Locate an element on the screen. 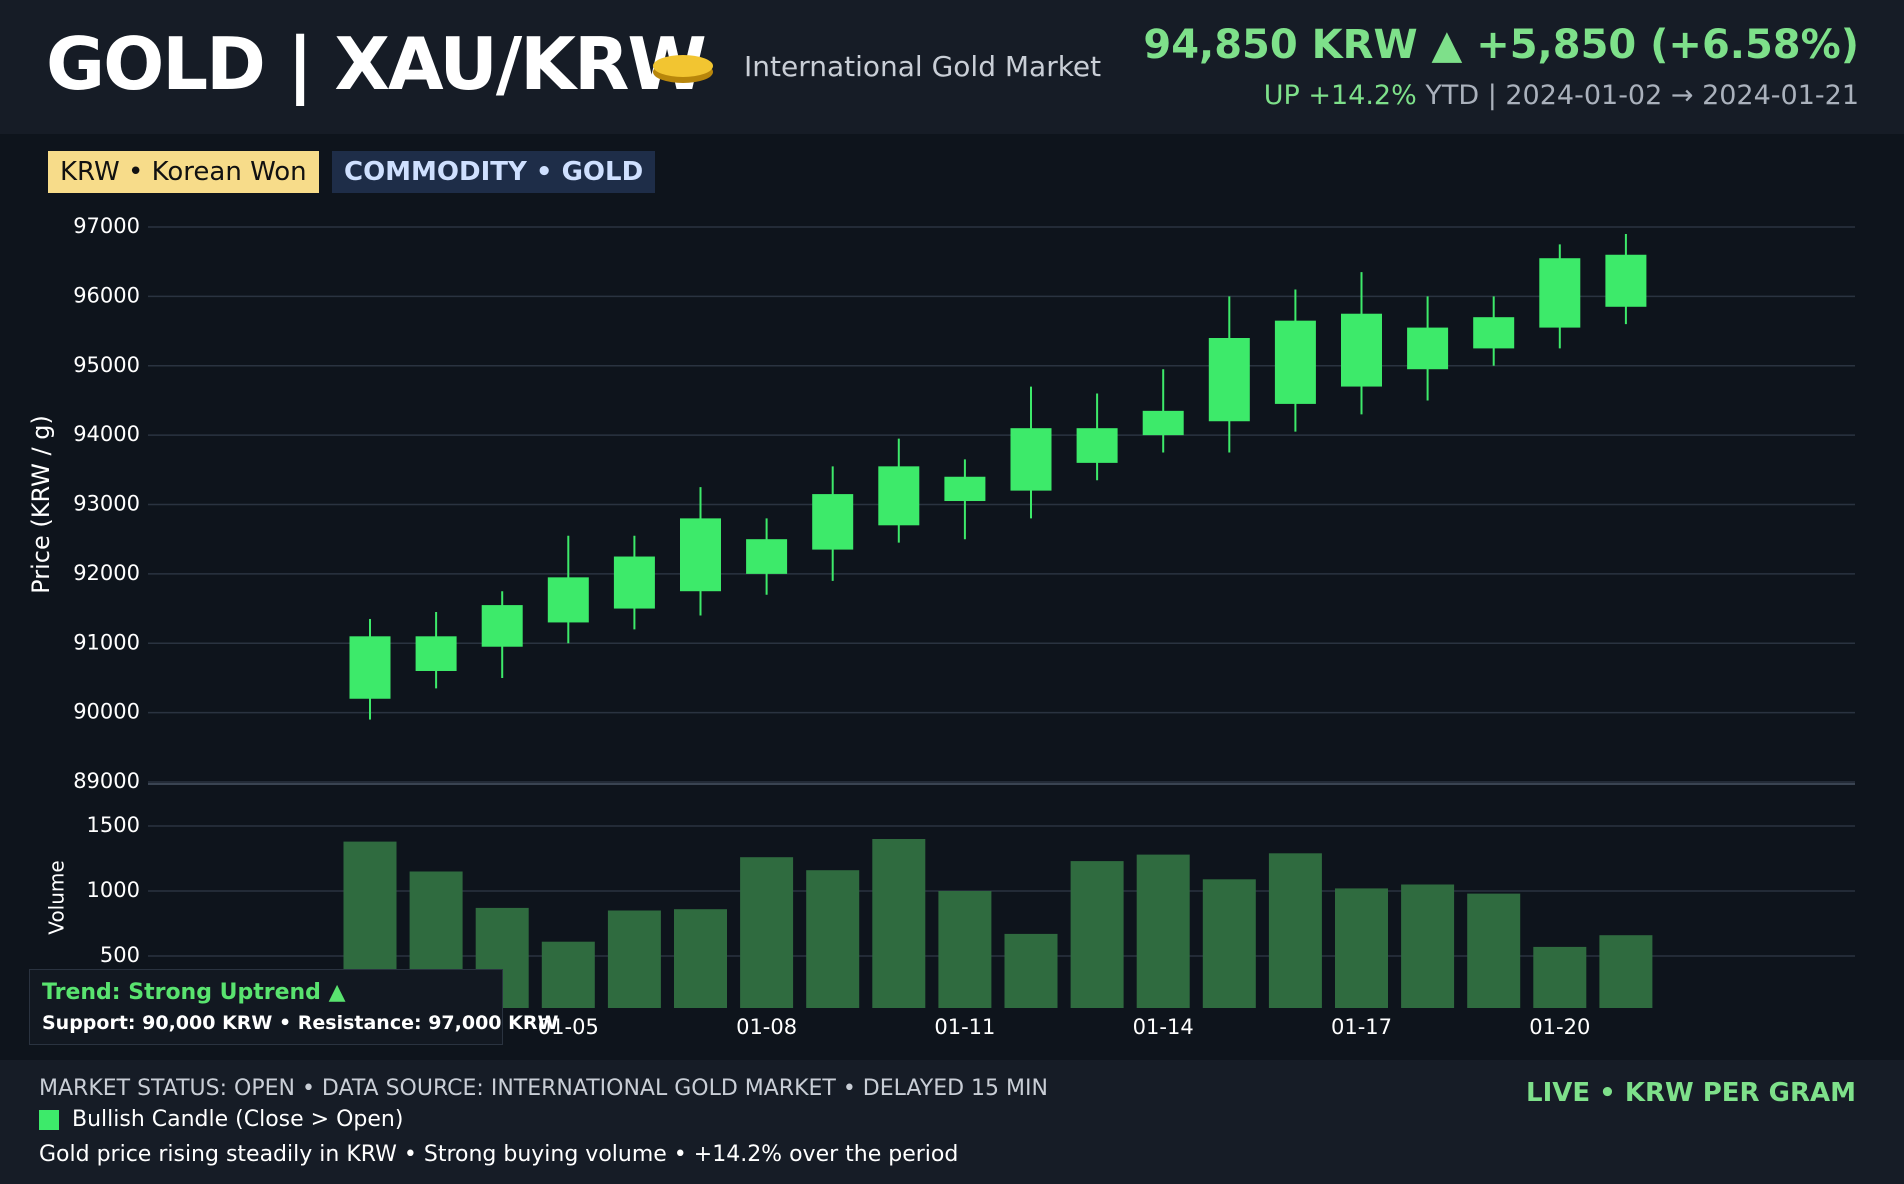  y-tick-label: 89000 is located at coordinates (106, 781).